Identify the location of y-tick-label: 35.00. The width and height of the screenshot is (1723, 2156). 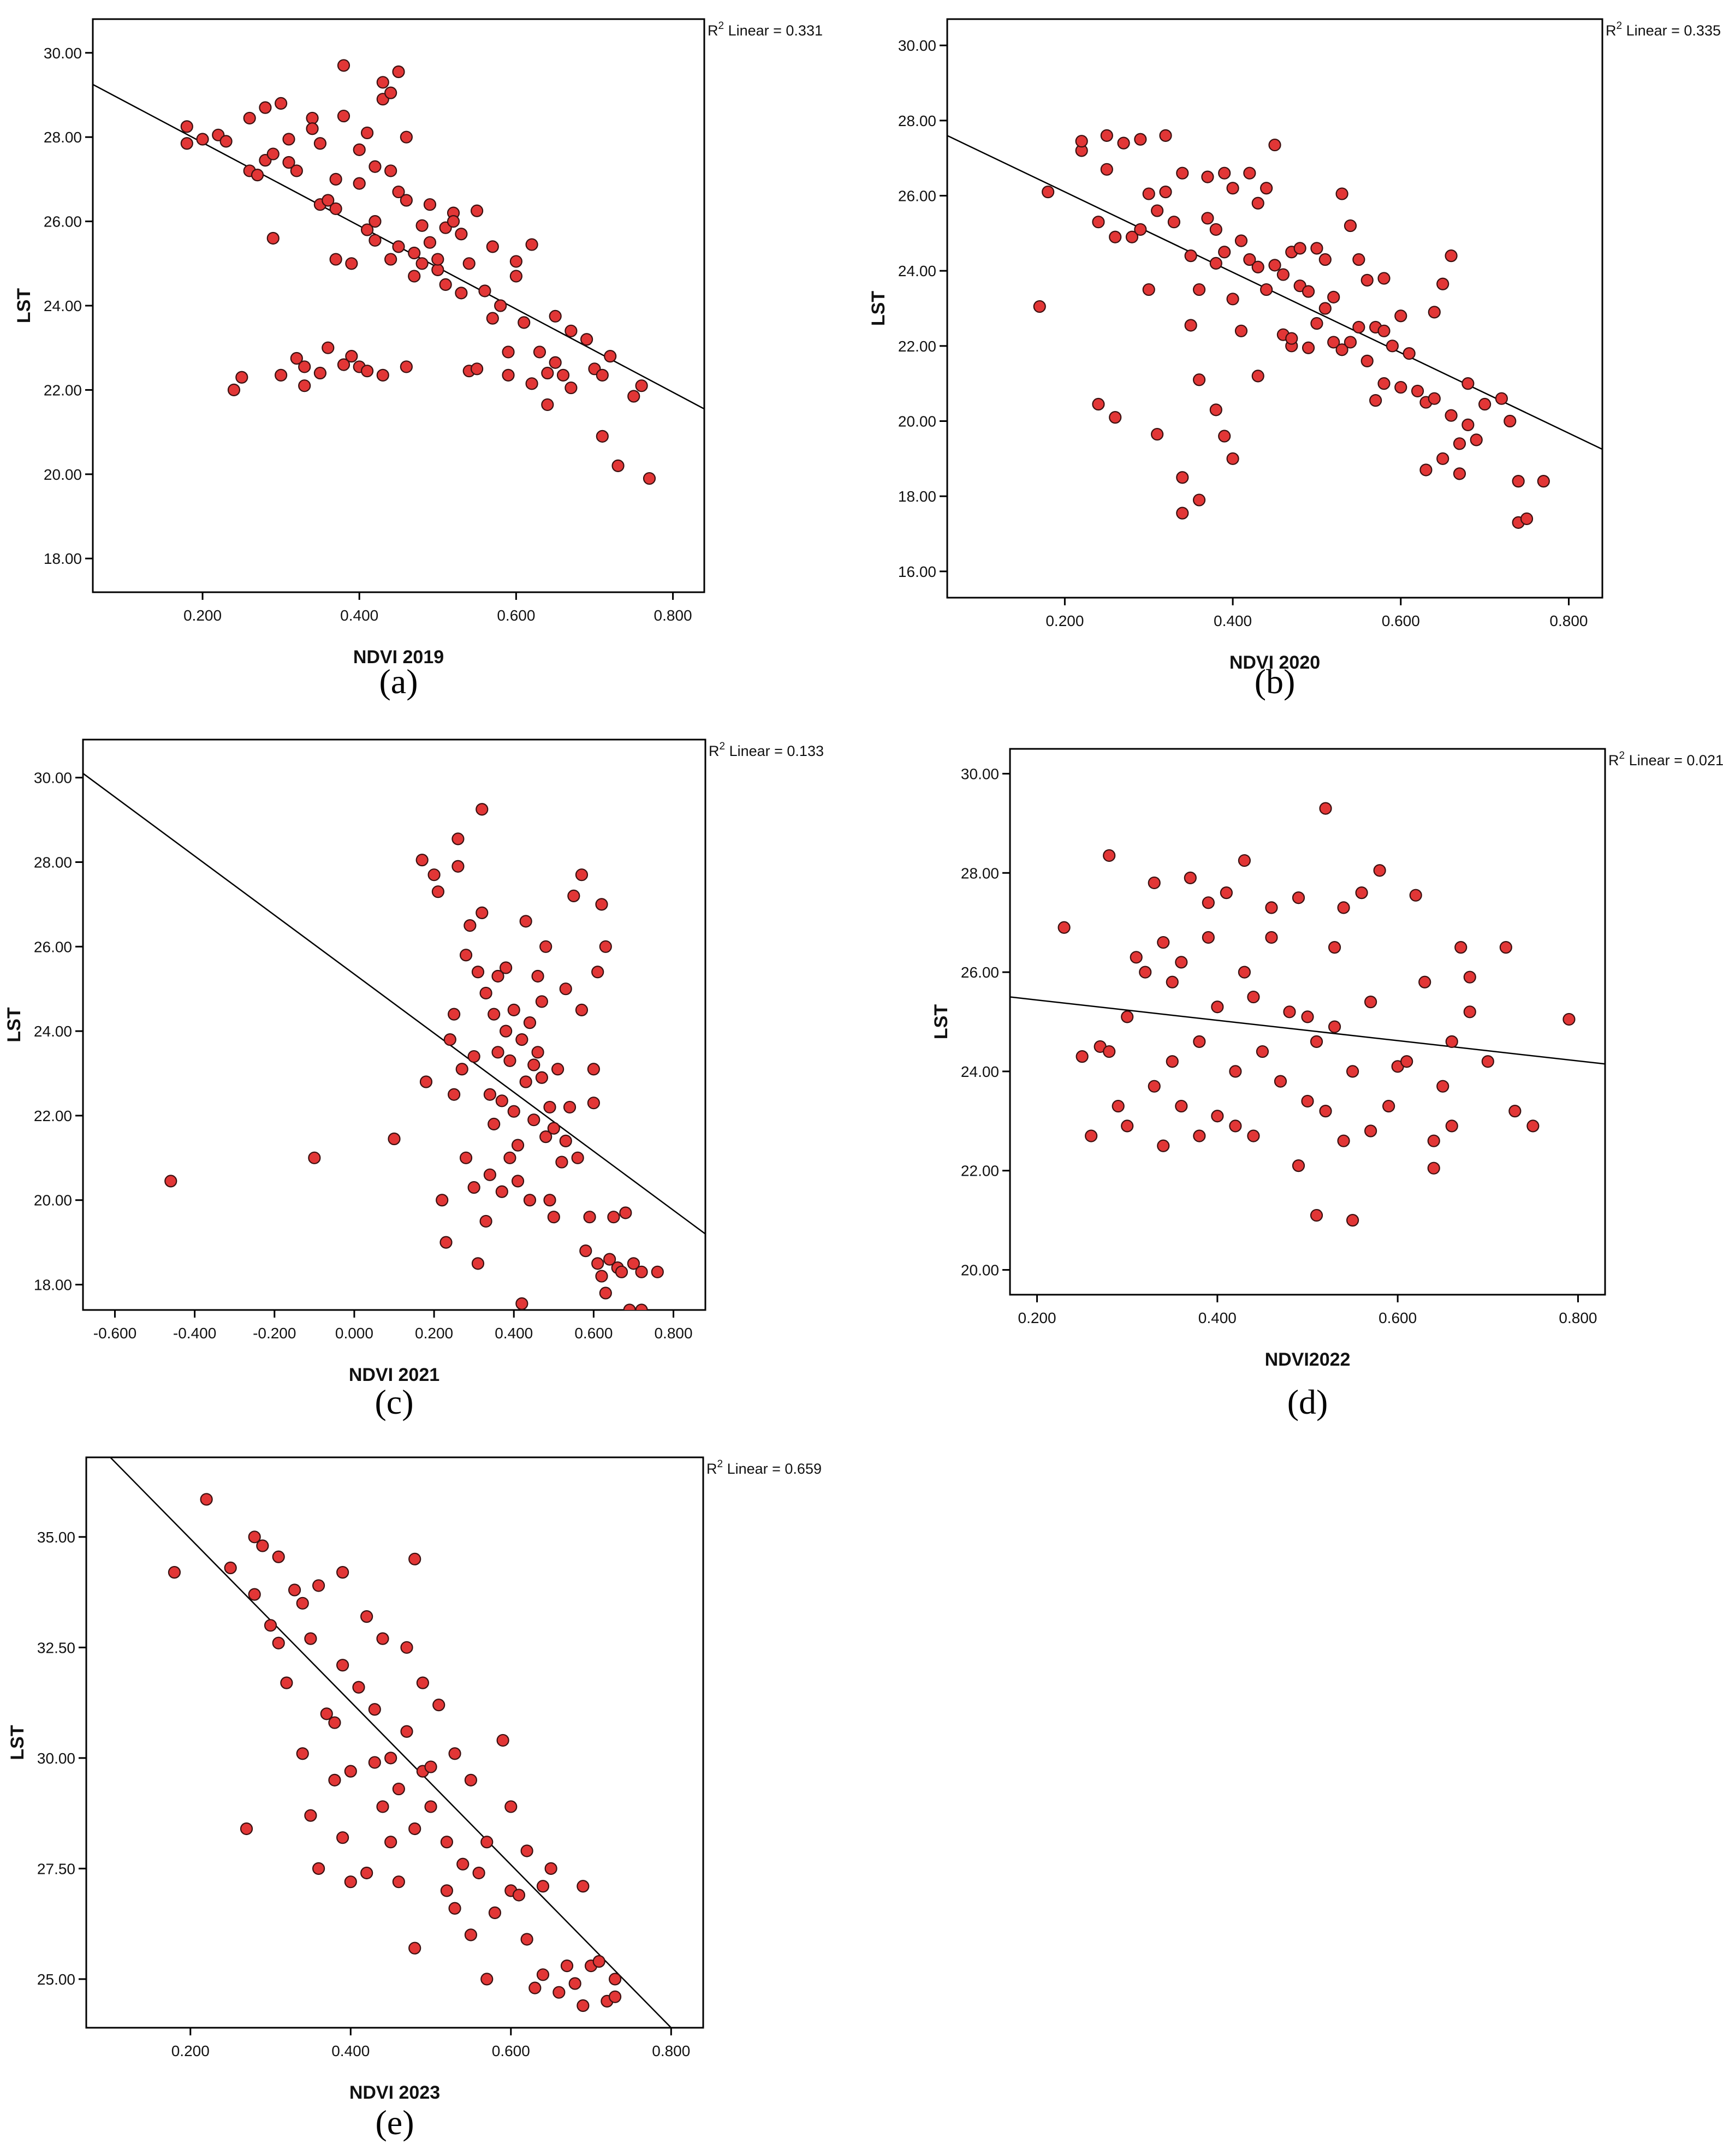
(56, 1537).